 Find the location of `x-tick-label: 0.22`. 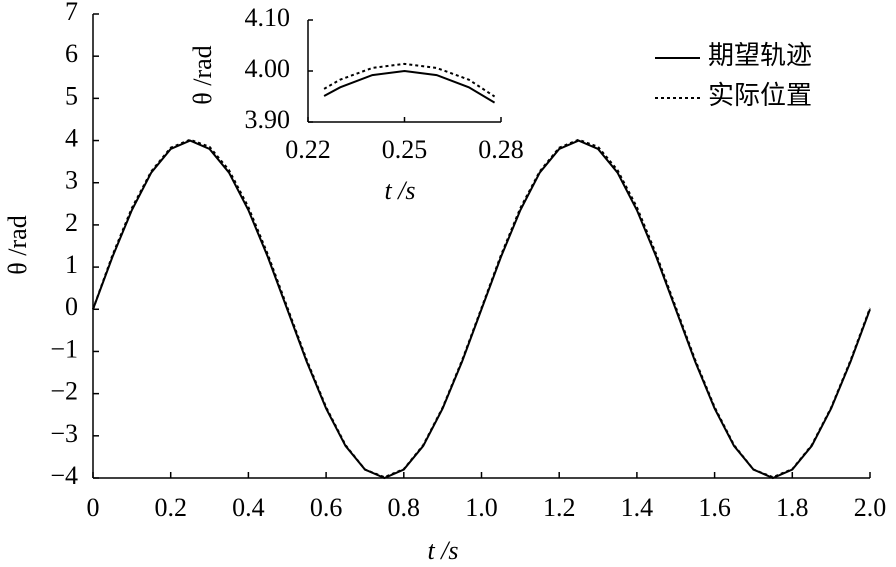

x-tick-label: 0.22 is located at coordinates (308, 149).